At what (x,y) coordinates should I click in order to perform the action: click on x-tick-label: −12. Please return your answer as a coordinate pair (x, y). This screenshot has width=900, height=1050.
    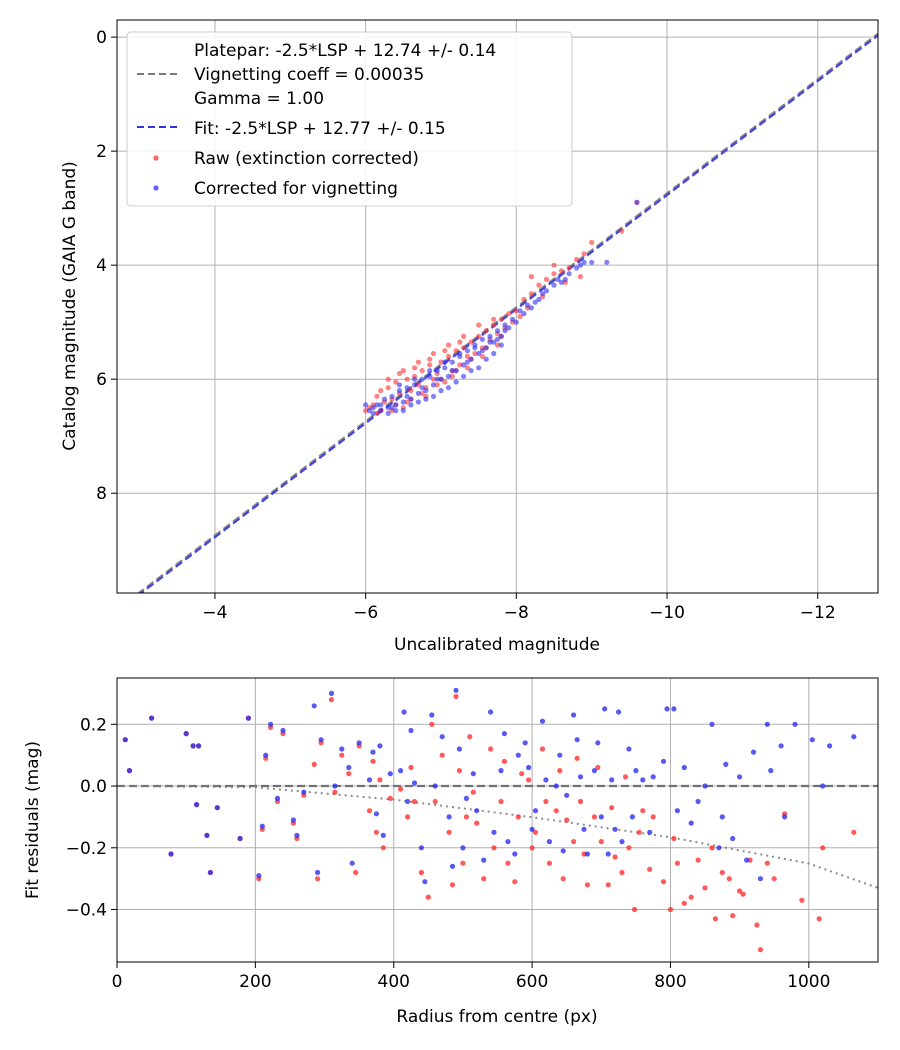
    Looking at the image, I should click on (818, 613).